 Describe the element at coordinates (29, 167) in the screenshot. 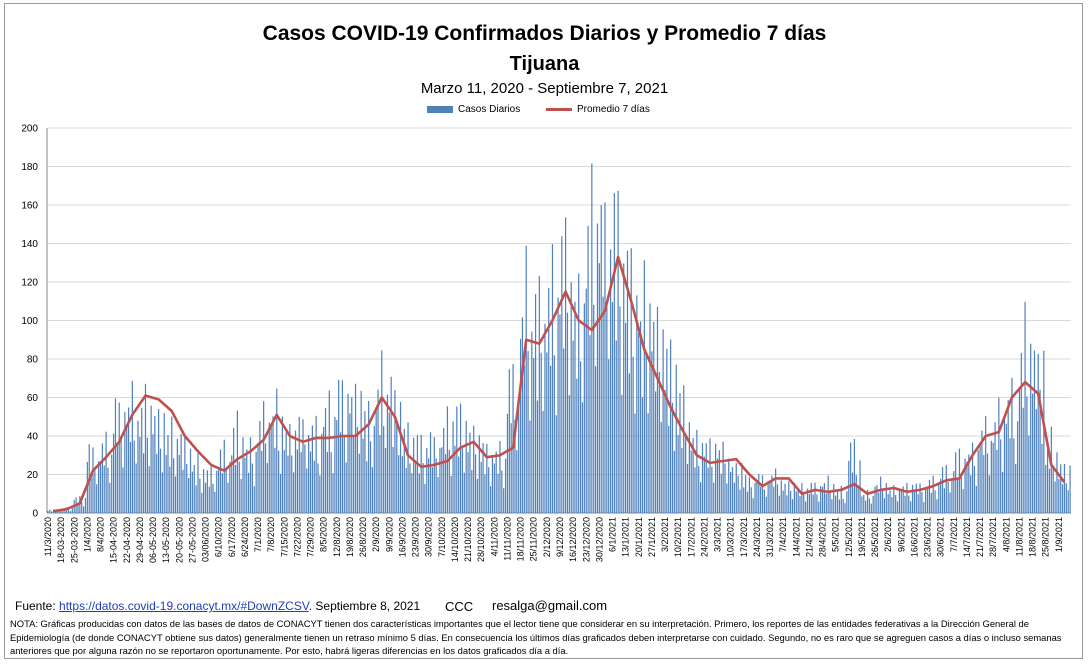

I see `y-tick-label: 180` at that location.